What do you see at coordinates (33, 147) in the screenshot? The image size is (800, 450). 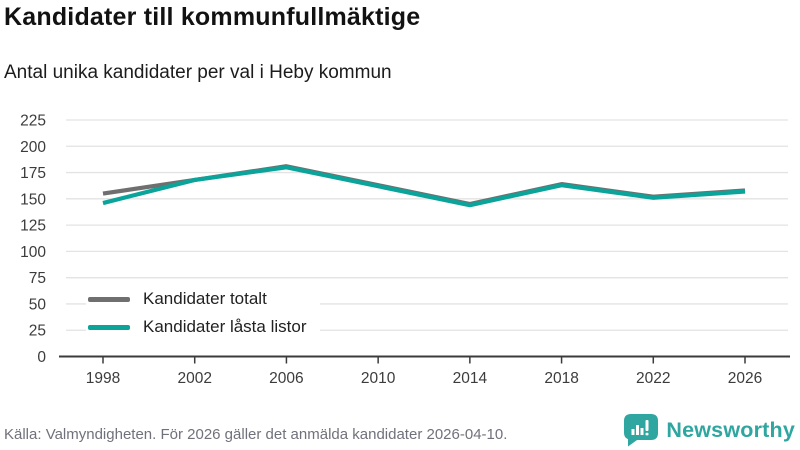 I see `y-tick-label-200: 200` at bounding box center [33, 147].